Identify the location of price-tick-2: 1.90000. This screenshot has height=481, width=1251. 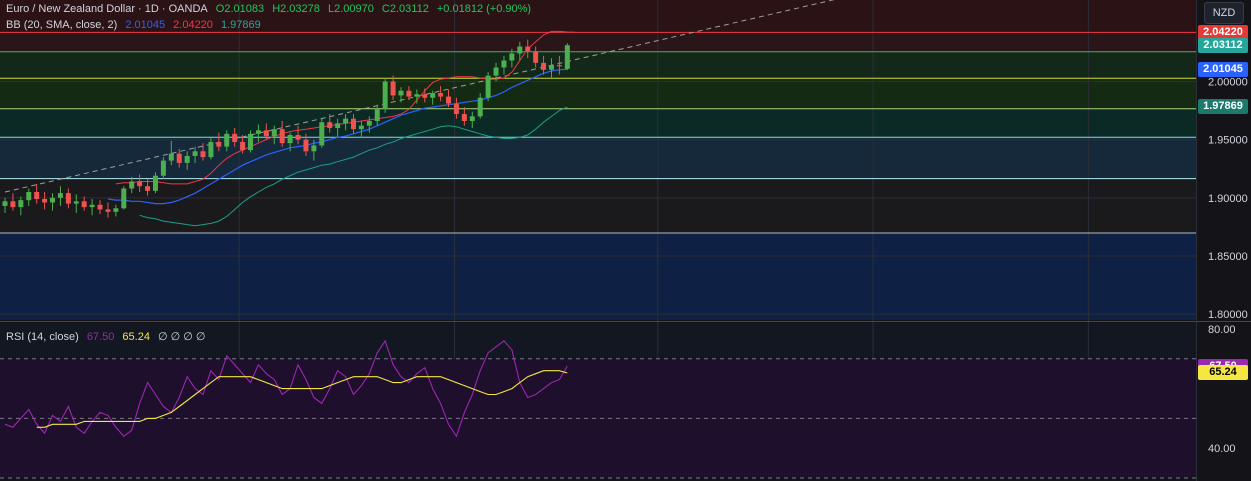
(1228, 199).